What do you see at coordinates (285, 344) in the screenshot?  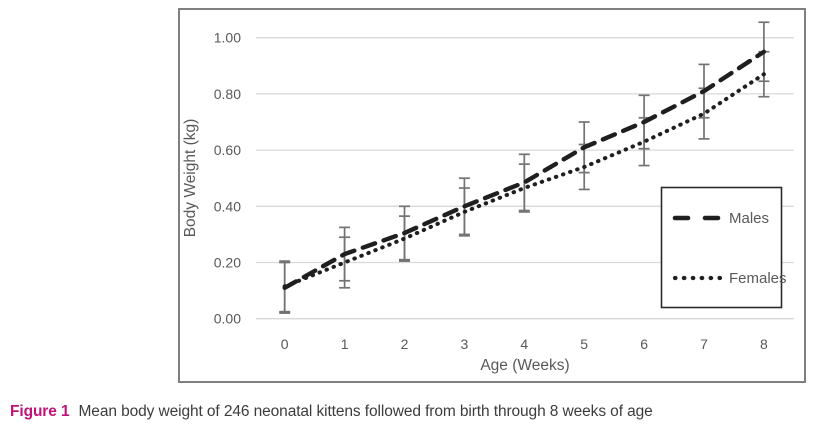 I see `x-tick-label: 0` at bounding box center [285, 344].